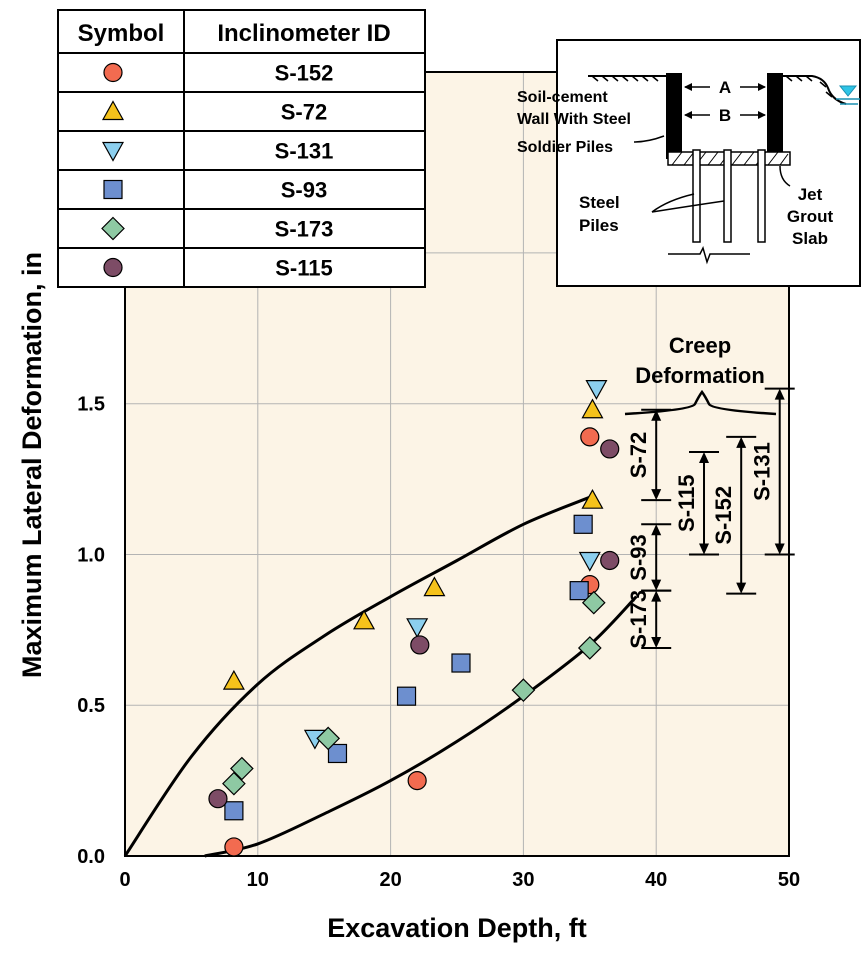  What do you see at coordinates (688, 87) in the screenshot?
I see `inset-arrow-a-left` at bounding box center [688, 87].